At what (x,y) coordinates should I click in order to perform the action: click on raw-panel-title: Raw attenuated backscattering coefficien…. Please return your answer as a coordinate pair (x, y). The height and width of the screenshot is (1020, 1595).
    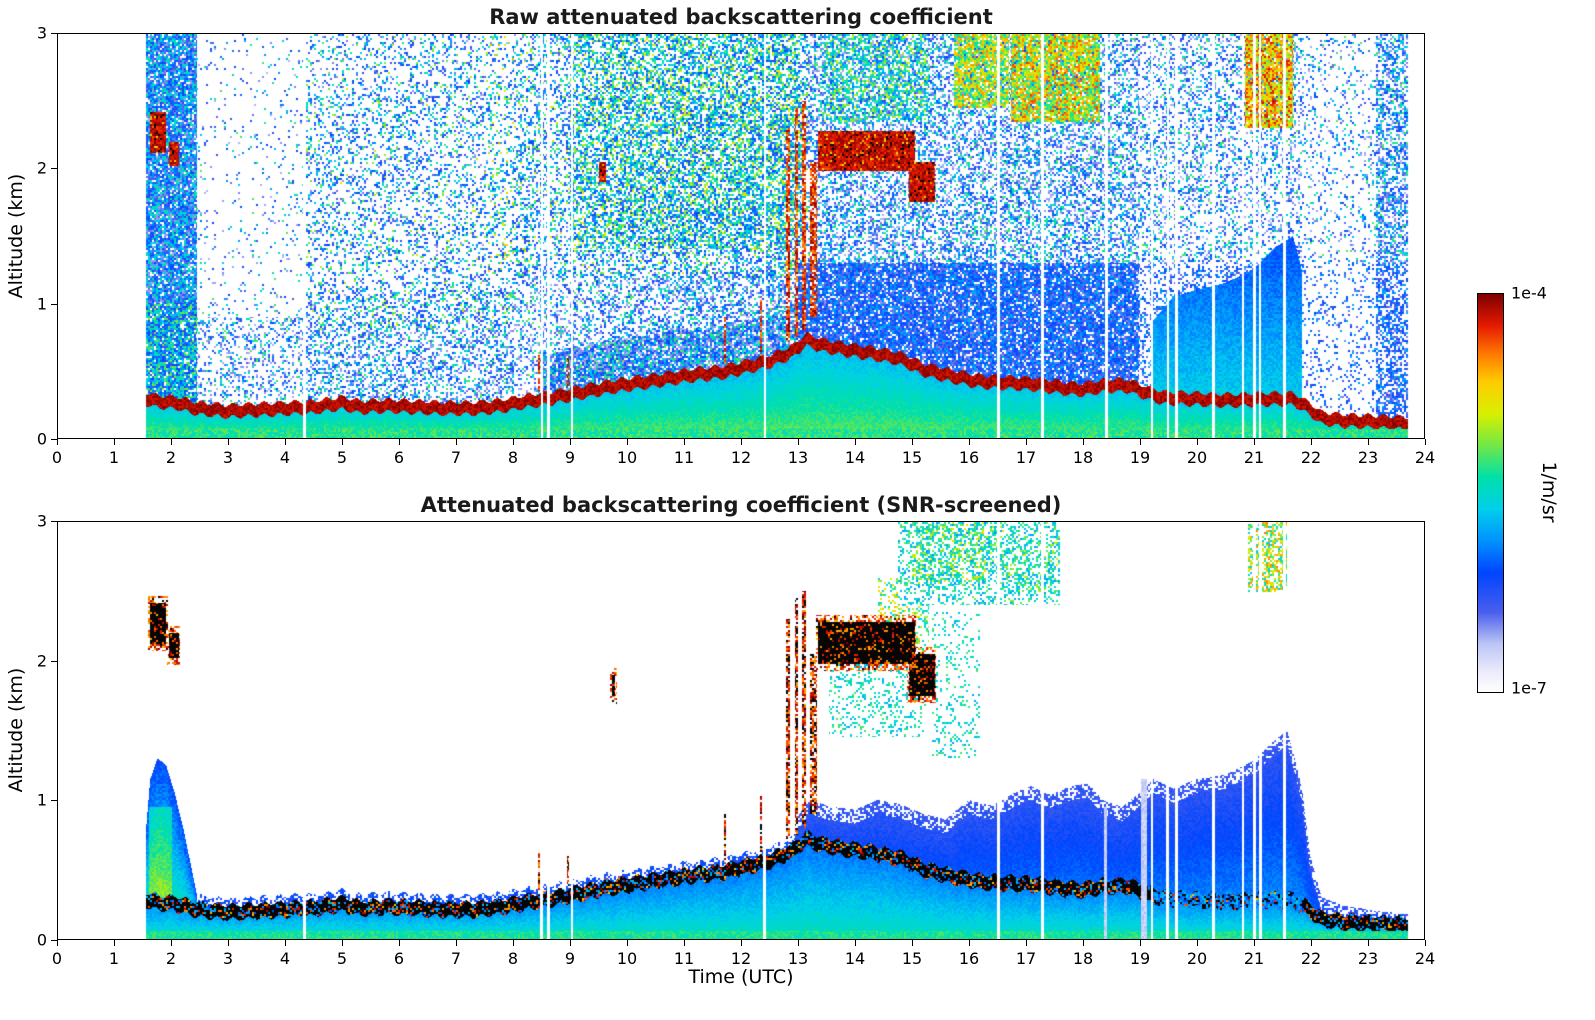
    Looking at the image, I should click on (741, 17).